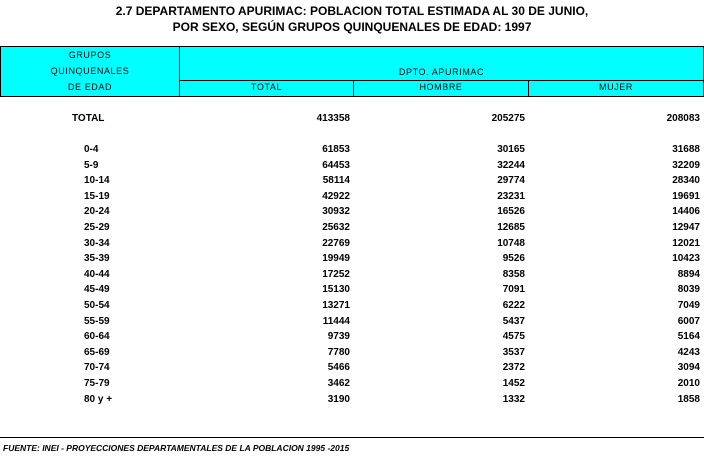 The width and height of the screenshot is (704, 457). I want to click on row-label: 70-74, so click(97, 368).